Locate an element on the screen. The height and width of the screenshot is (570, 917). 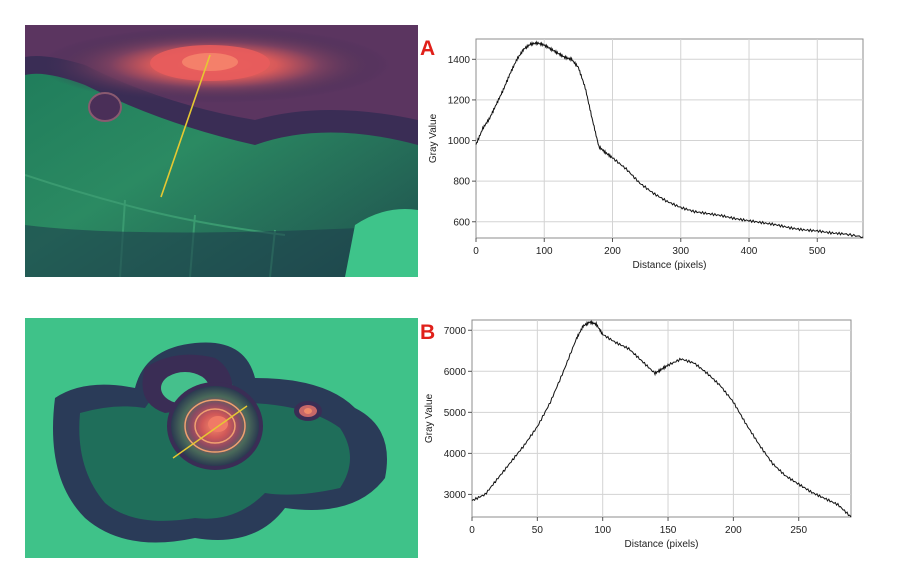
x-tick-label-b: 50 is located at coordinates (538, 530).